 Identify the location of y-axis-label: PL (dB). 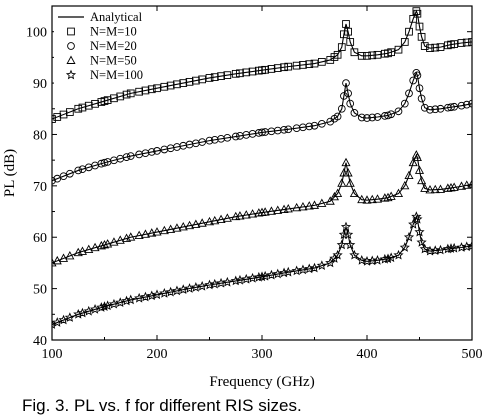
(10, 173).